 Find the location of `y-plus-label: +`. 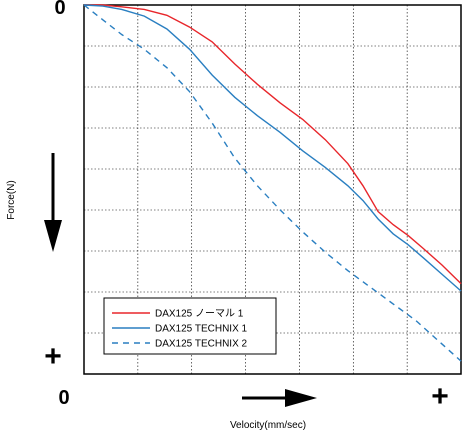

y-plus-label: + is located at coordinates (53, 356).